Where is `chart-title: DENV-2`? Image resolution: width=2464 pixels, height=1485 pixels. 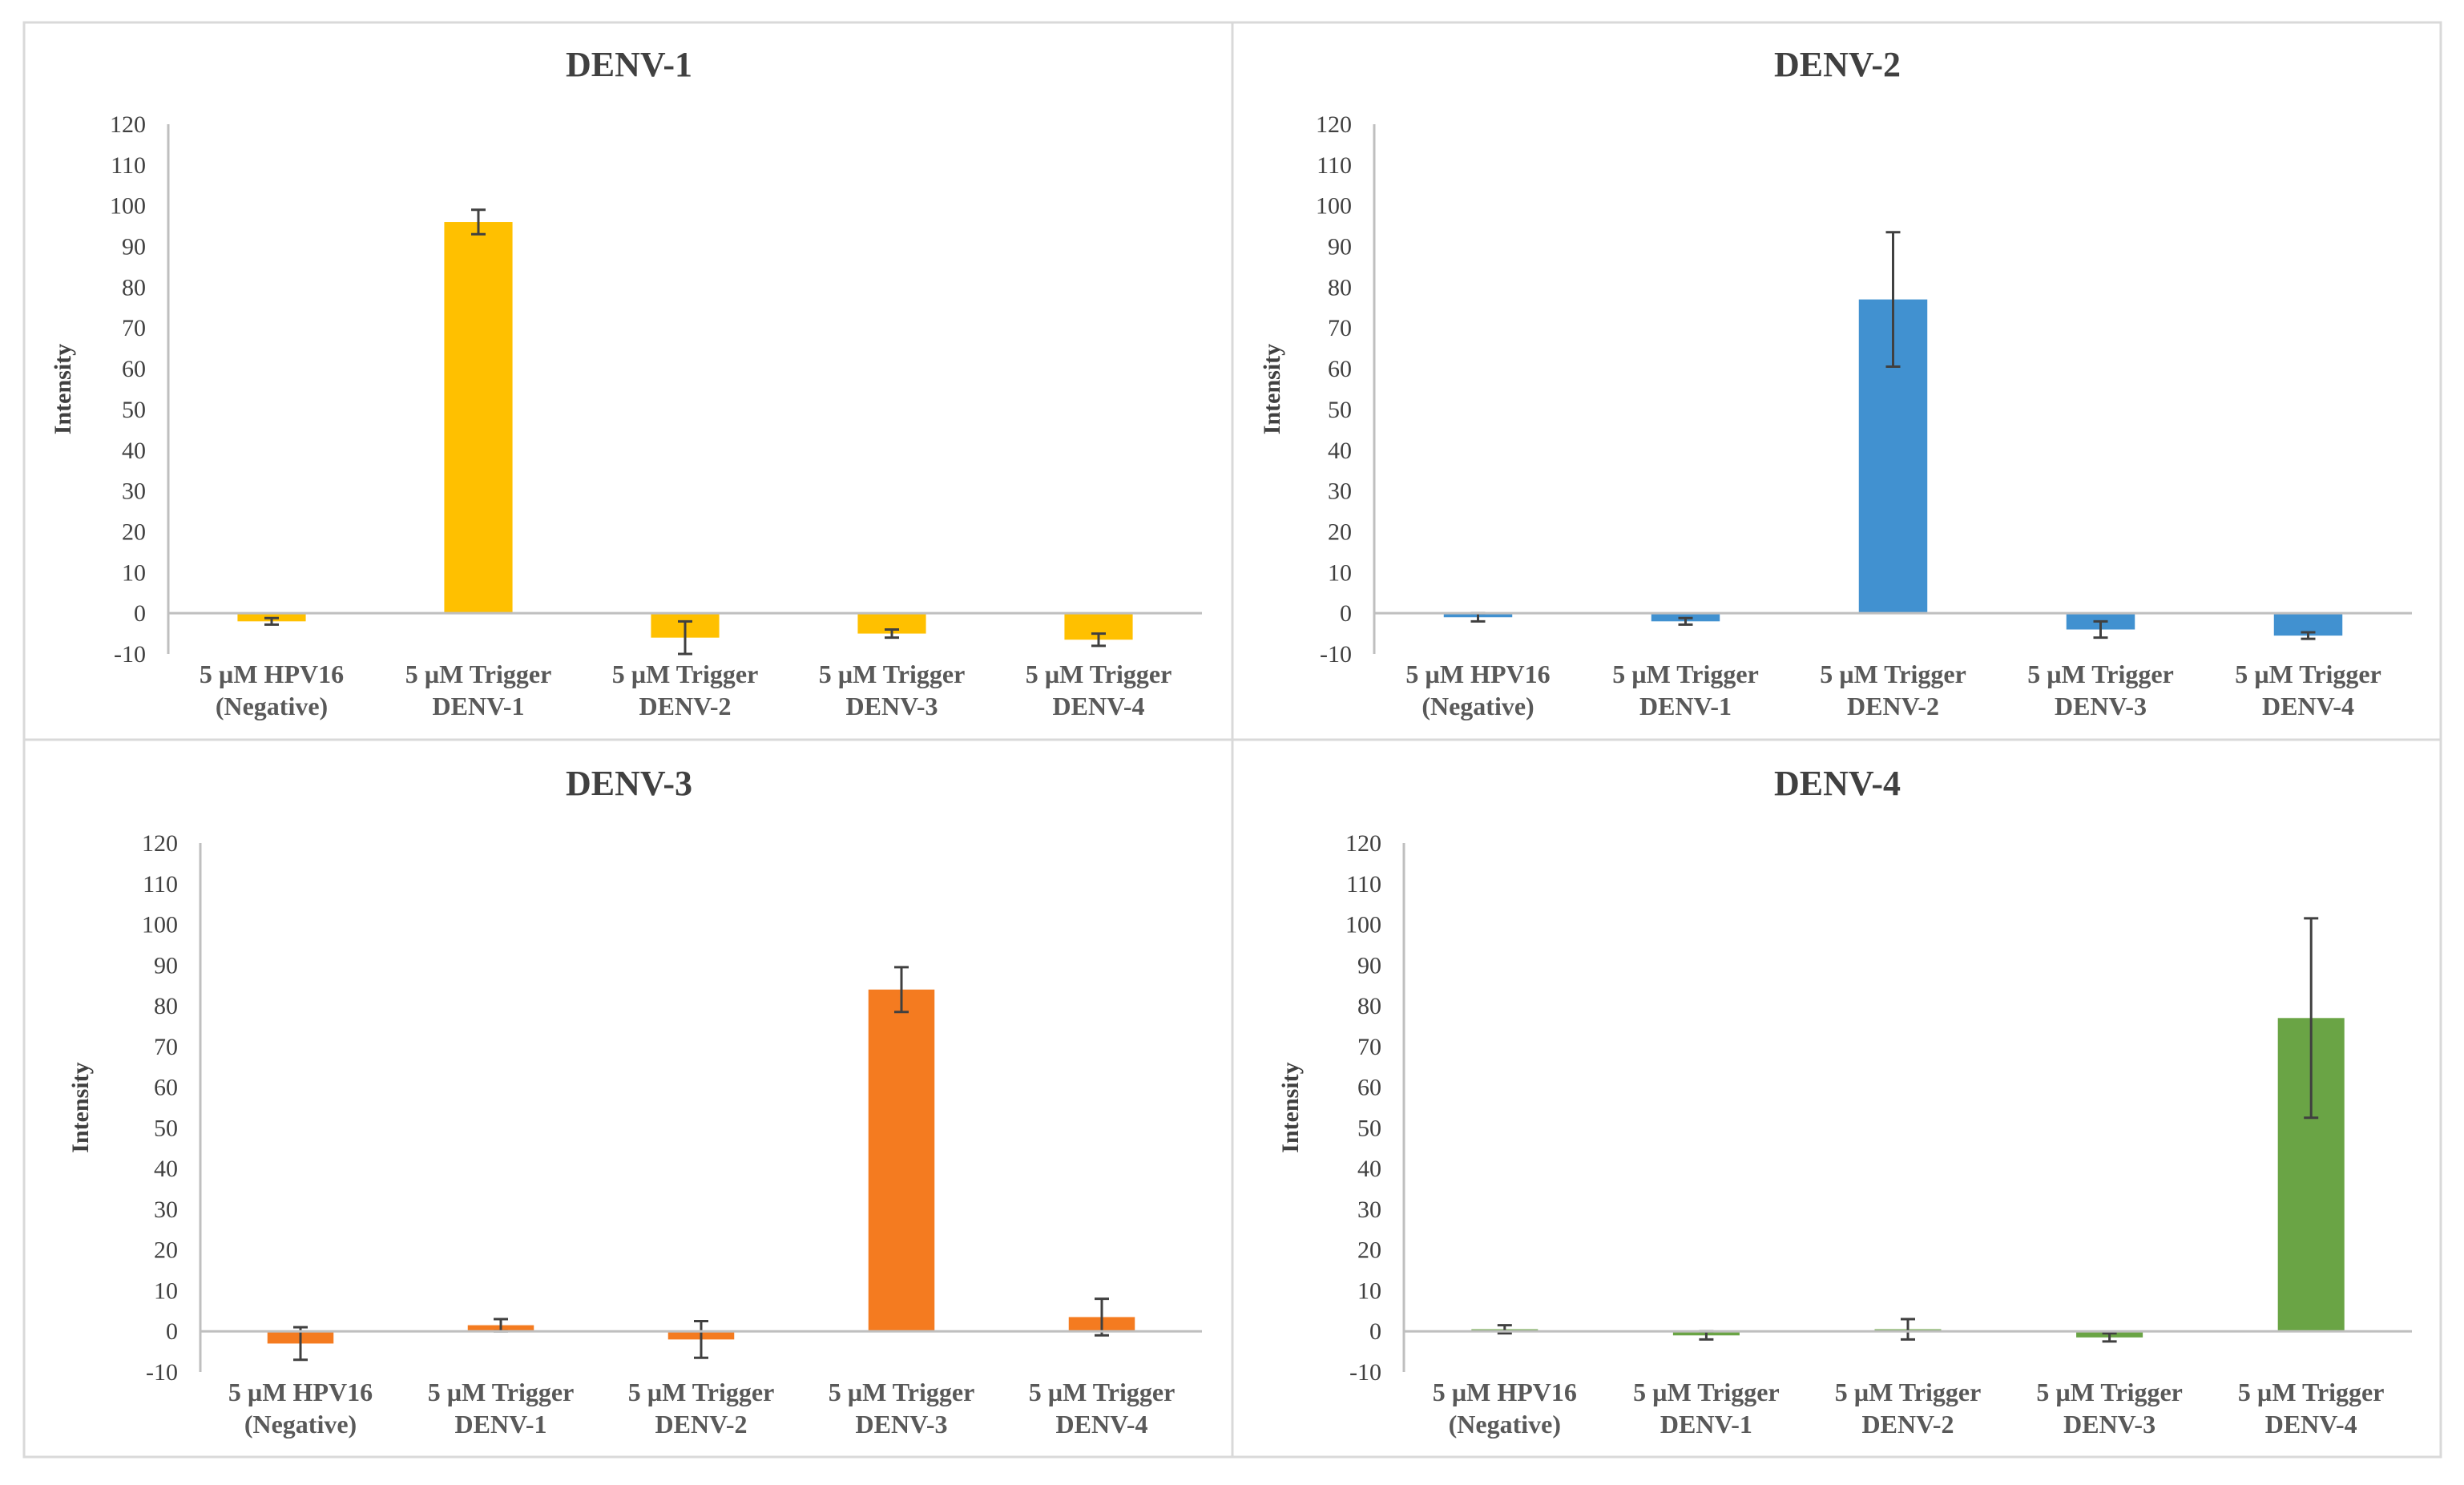 chart-title: DENV-2 is located at coordinates (1837, 64).